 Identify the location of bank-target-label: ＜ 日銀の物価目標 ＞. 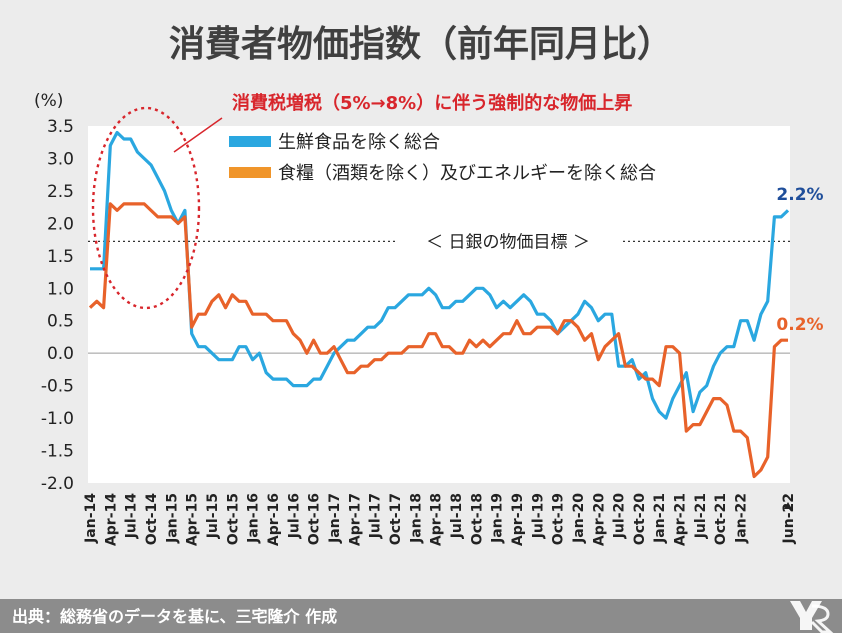
(508, 242).